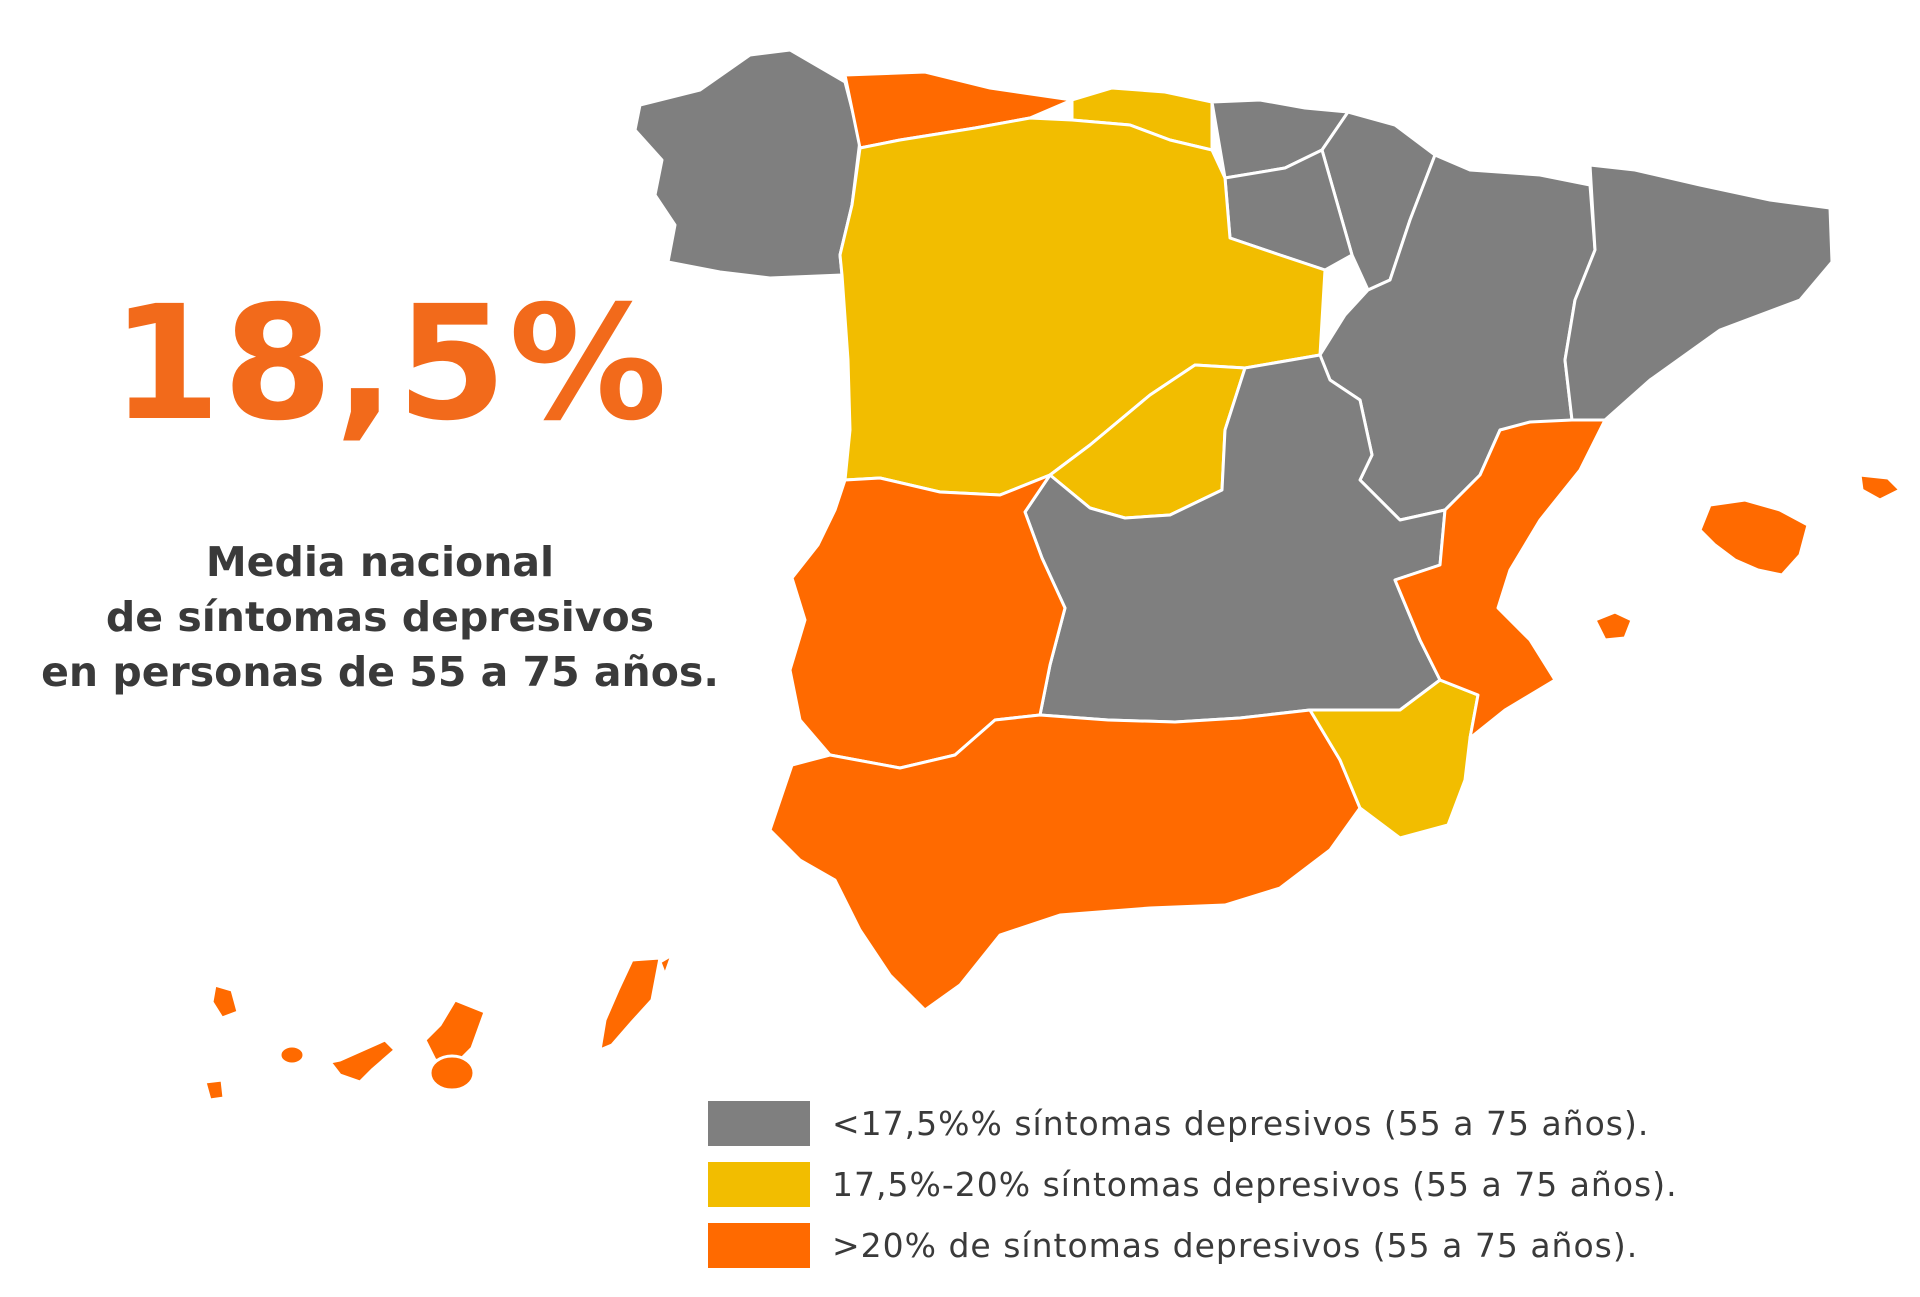 The width and height of the screenshot is (1920, 1297). I want to click on region-canarias, so click(438, 1027).